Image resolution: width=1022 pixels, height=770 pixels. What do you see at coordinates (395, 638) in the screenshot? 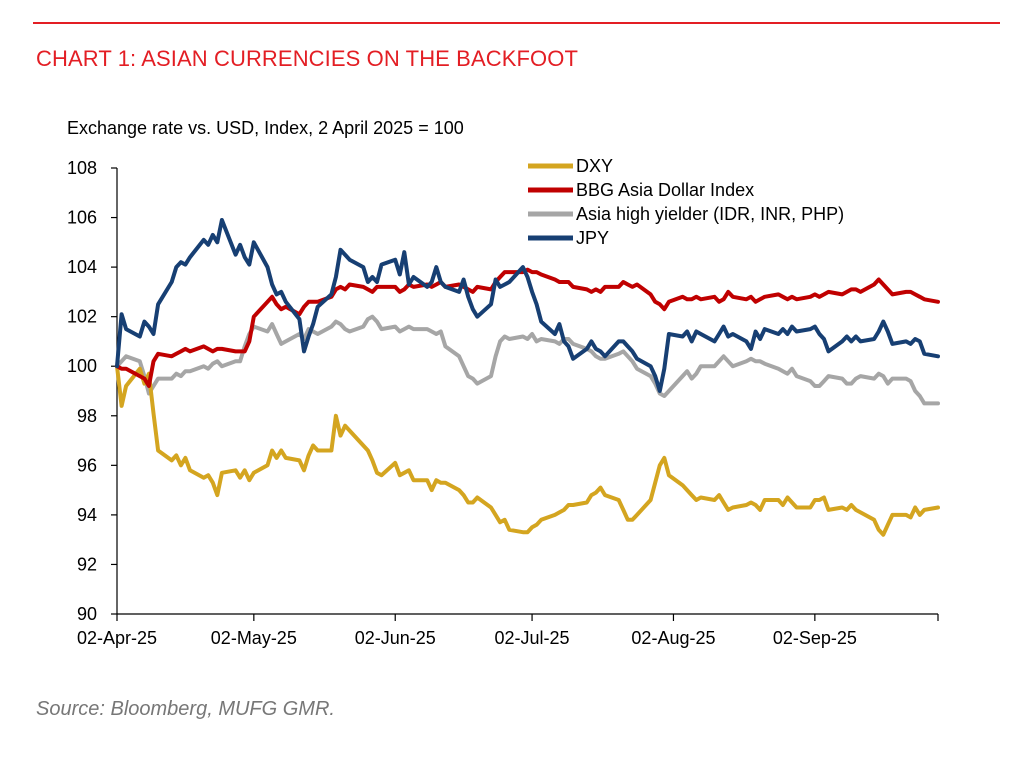
I see `x-tick-label: 02-Jun-25` at bounding box center [395, 638].